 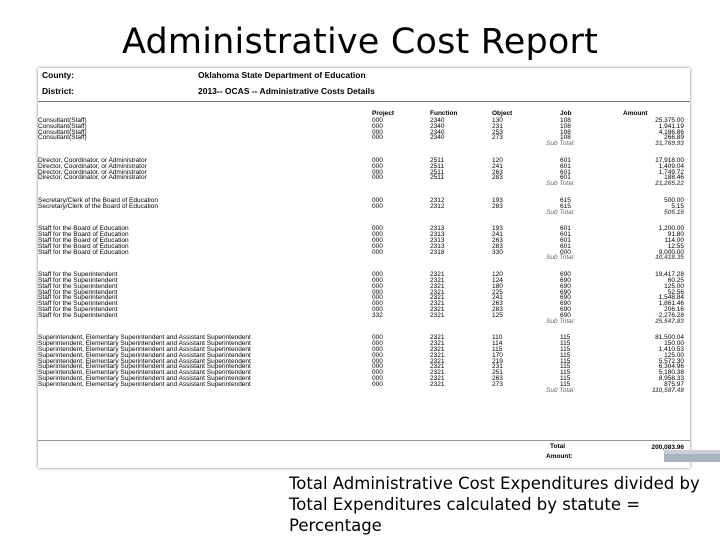 What do you see at coordinates (497, 344) in the screenshot?
I see `row-object: 114` at bounding box center [497, 344].